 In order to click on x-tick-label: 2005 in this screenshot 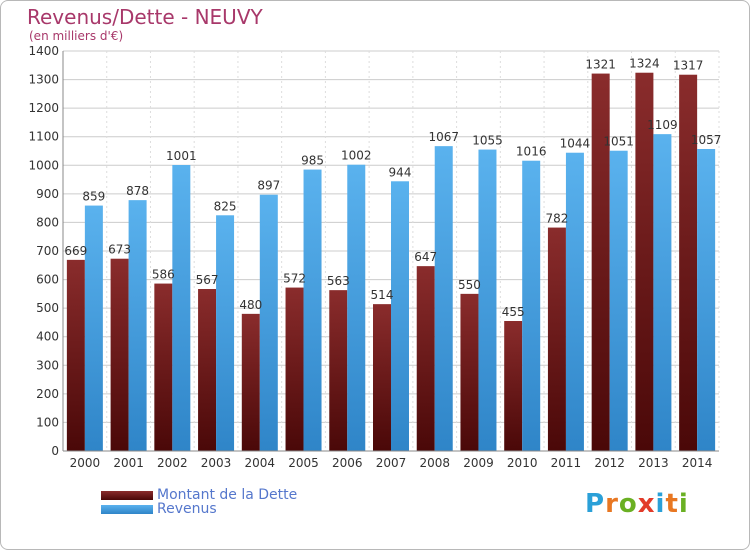, I will do `click(303, 463)`.